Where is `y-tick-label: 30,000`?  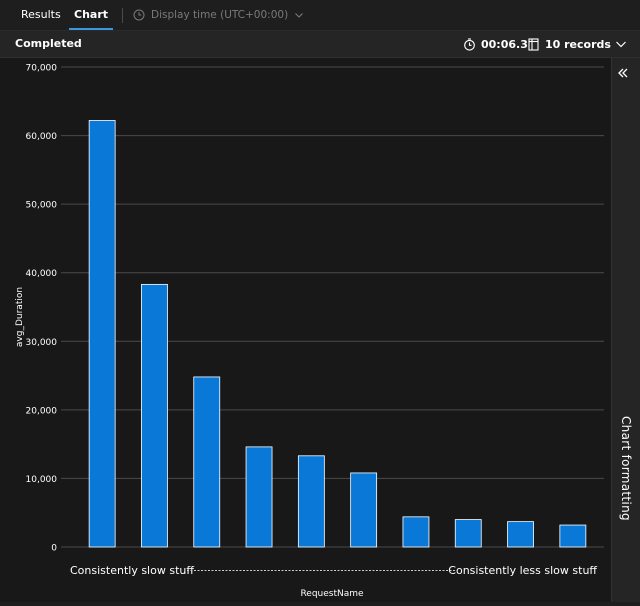 y-tick-label: 30,000 is located at coordinates (42, 343).